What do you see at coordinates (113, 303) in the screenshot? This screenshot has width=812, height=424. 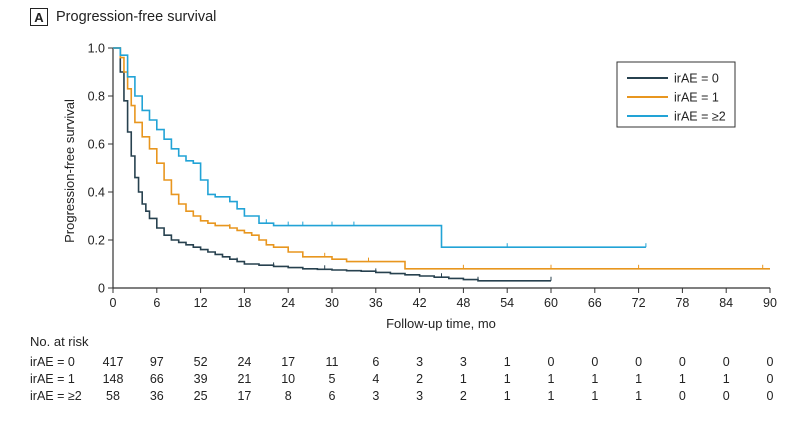 I see `x-tick-label: 0` at bounding box center [113, 303].